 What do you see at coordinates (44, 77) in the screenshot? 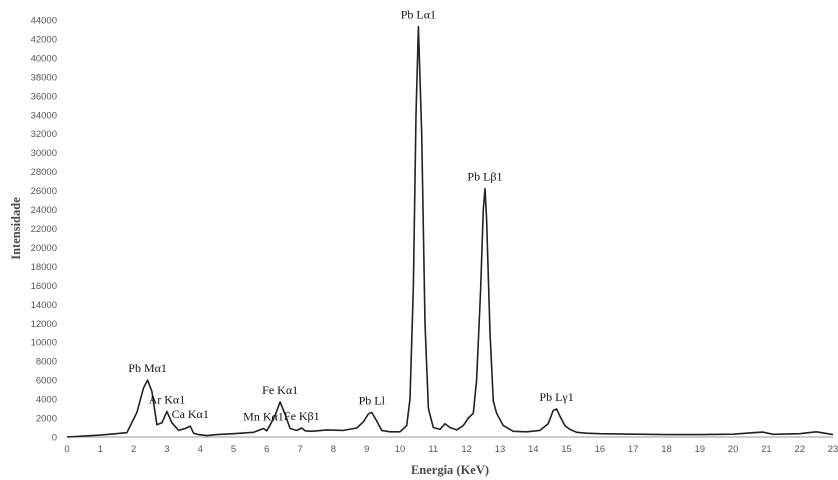
I see `y-tick-label: 38000` at bounding box center [44, 77].